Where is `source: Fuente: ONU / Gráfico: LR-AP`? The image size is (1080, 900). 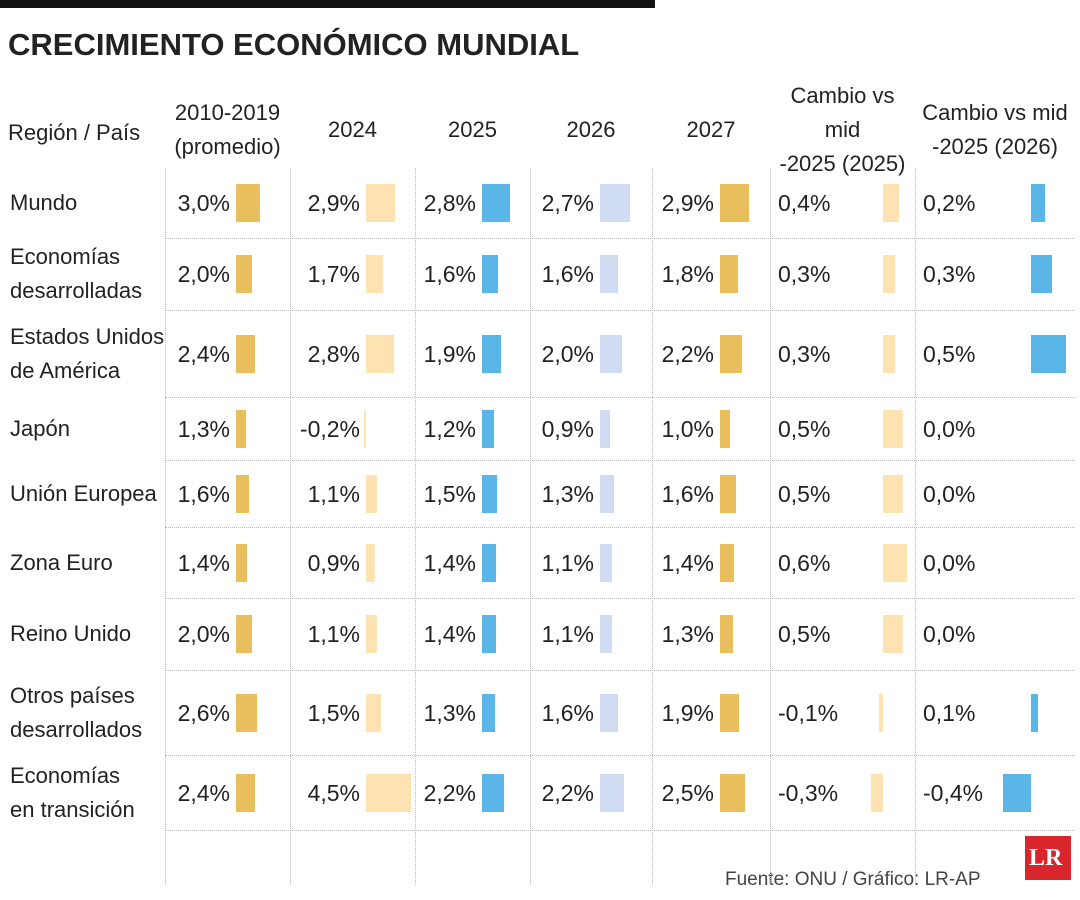 source: Fuente: ONU / Gráfico: LR-AP is located at coordinates (853, 879).